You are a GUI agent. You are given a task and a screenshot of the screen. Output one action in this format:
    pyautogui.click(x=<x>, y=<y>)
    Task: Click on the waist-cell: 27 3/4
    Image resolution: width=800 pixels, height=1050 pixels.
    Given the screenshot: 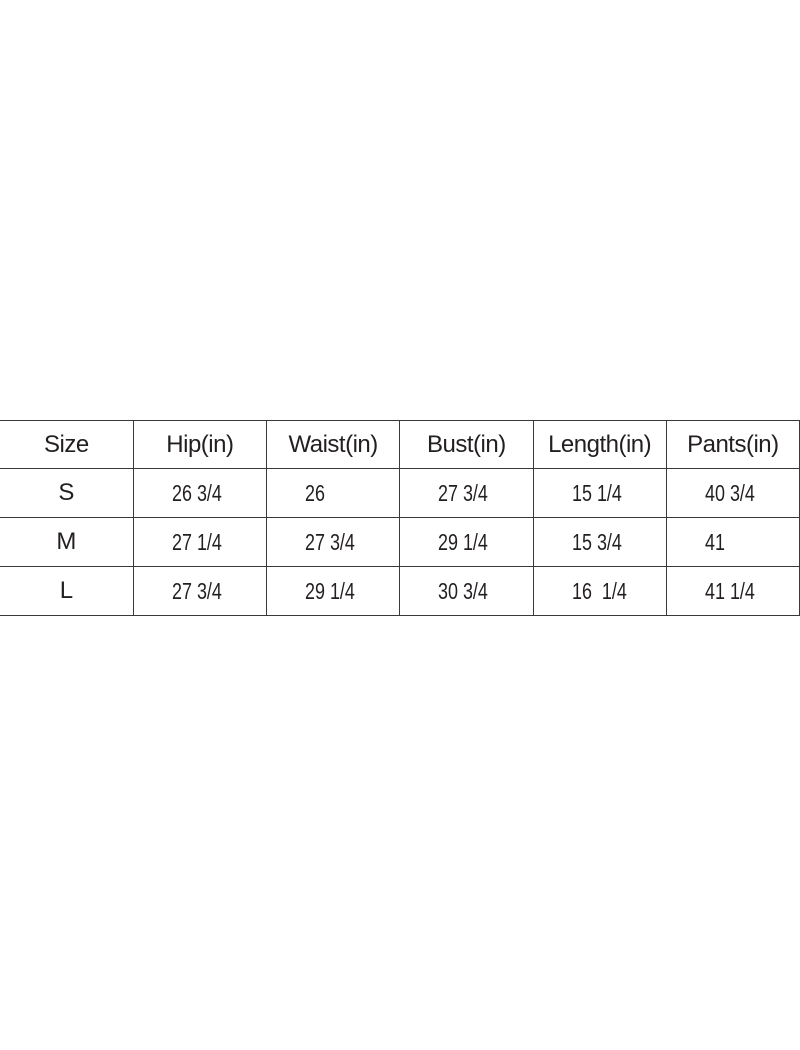 What is the action you would take?
    pyautogui.click(x=333, y=542)
    